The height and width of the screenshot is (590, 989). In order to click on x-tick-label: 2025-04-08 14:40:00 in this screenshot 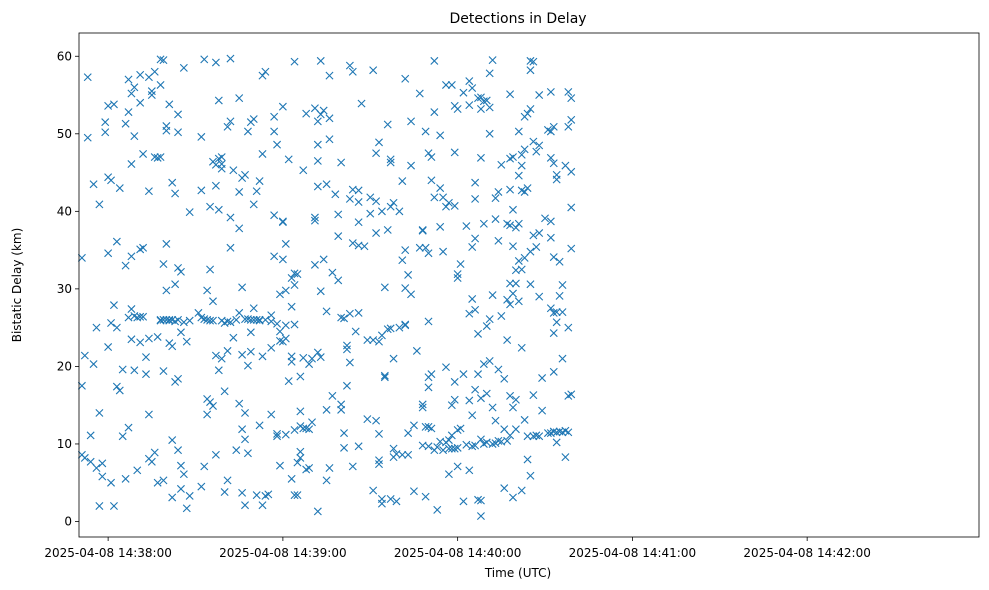, I will do `click(457, 553)`.